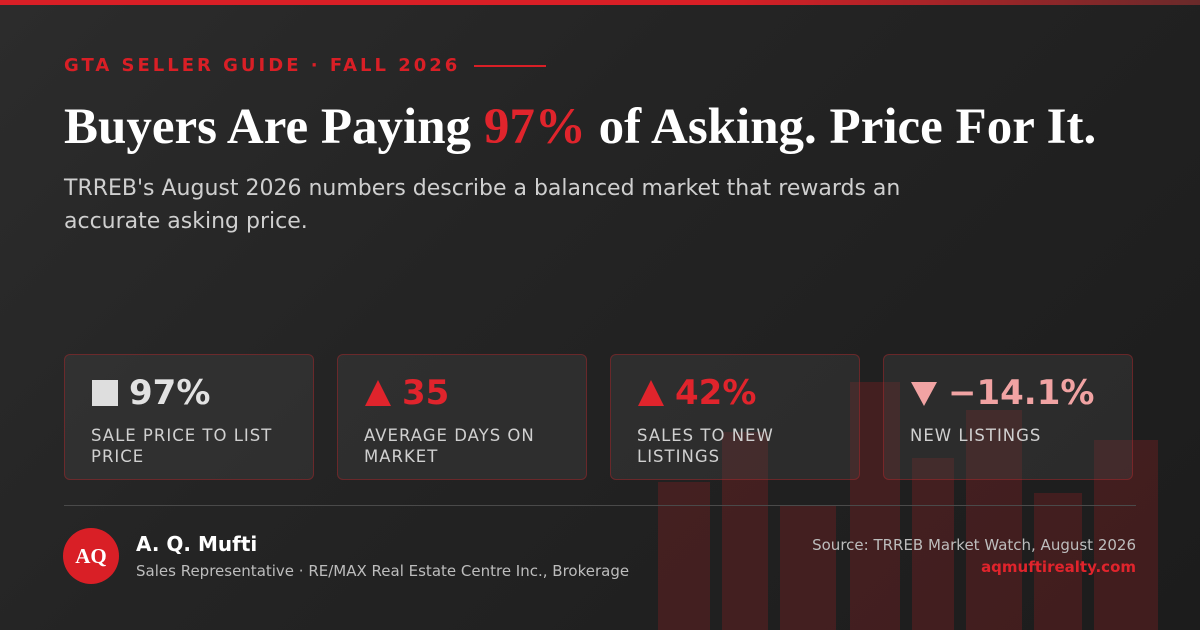 This screenshot has width=1200, height=630. What do you see at coordinates (924, 394) in the screenshot?
I see `down-icon` at bounding box center [924, 394].